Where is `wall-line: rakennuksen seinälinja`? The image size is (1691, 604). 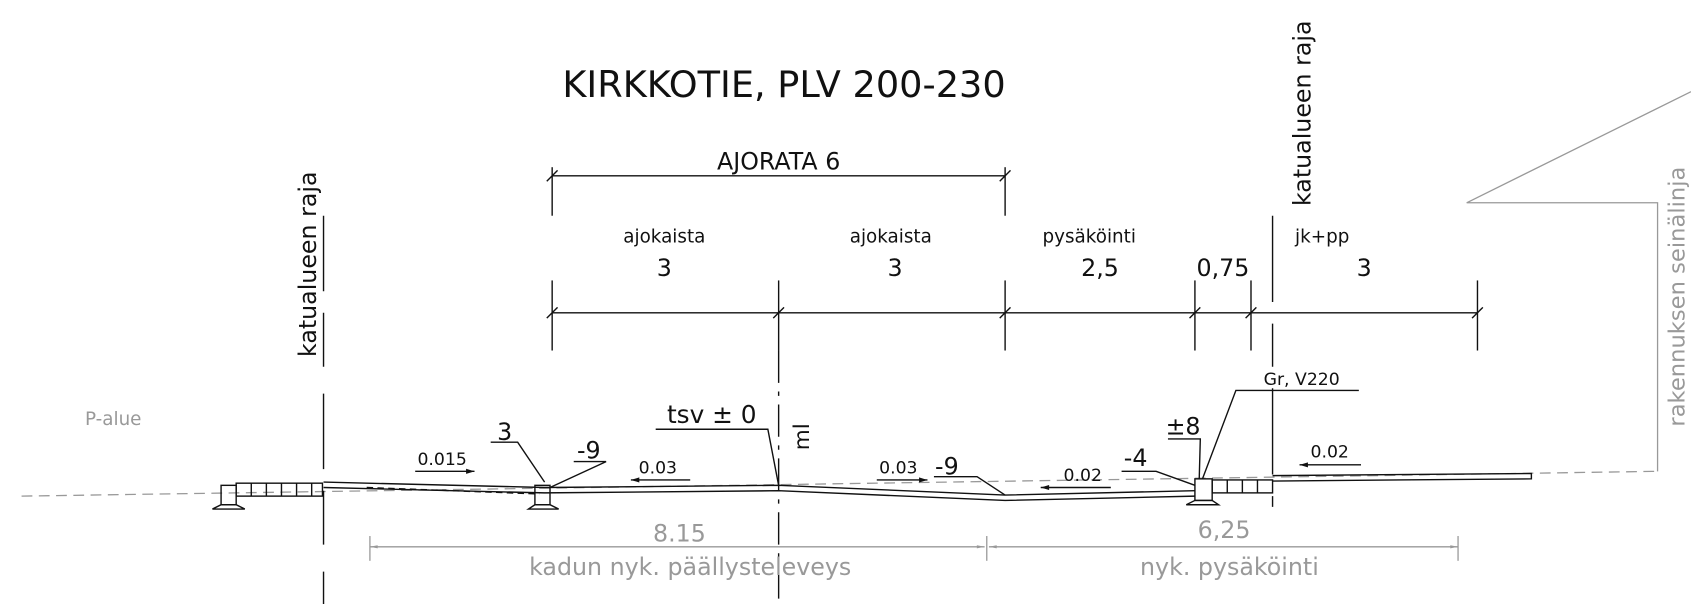
wall-line: rakennuksen seinälinja is located at coordinates (1678, 297).